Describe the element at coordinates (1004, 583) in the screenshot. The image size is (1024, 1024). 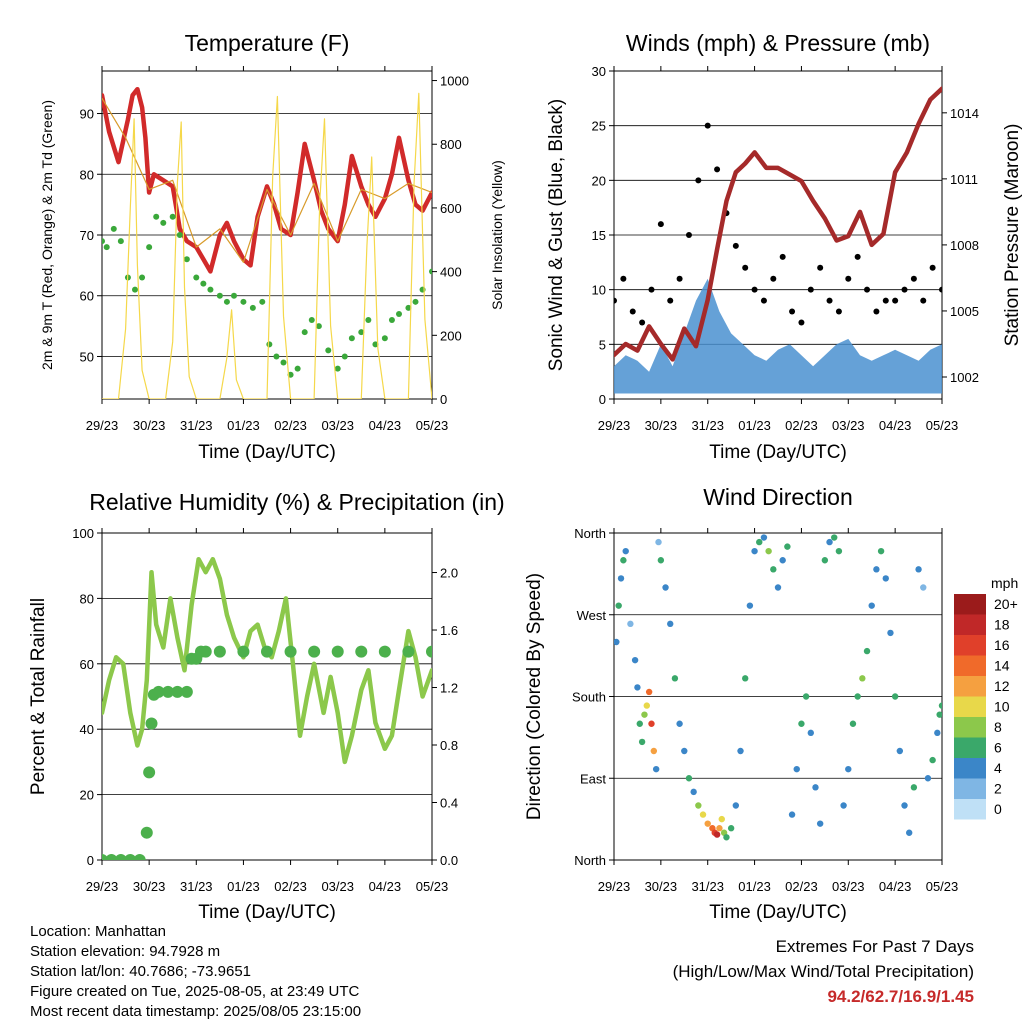
I see `legend-title: mph` at that location.